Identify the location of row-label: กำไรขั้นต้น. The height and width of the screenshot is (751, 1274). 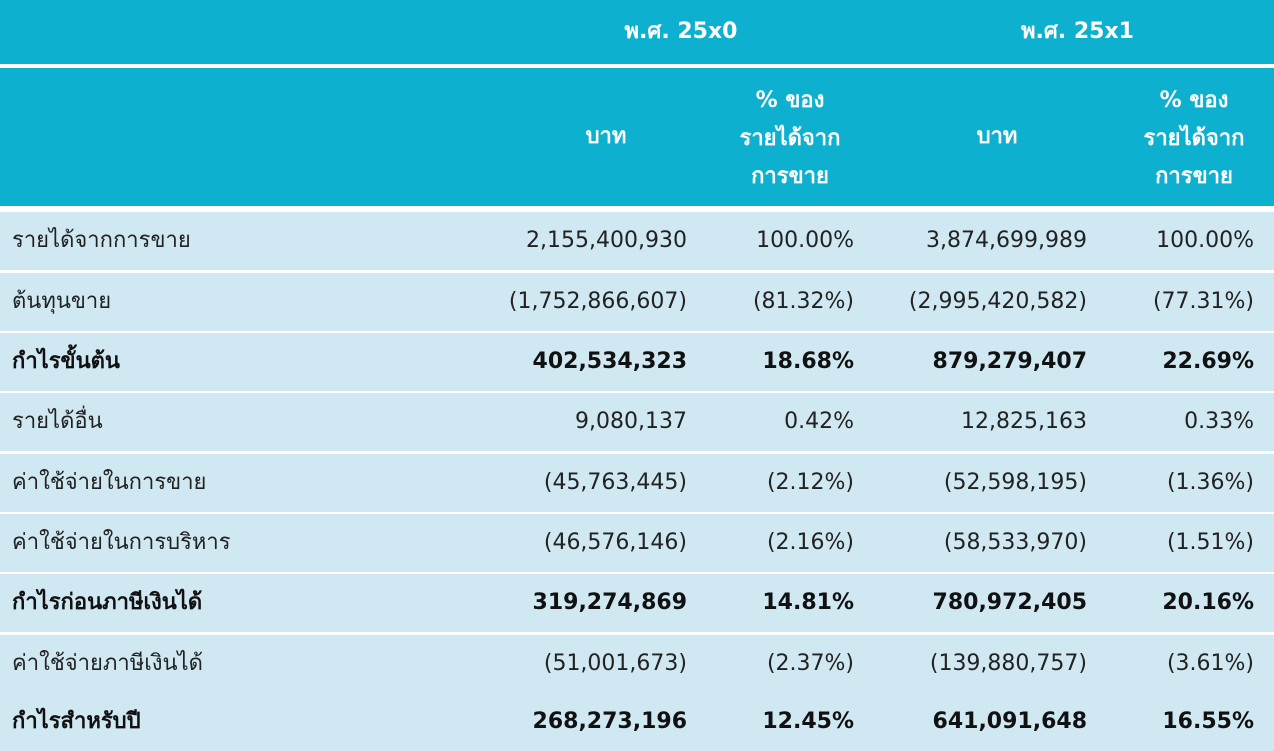
(66, 361).